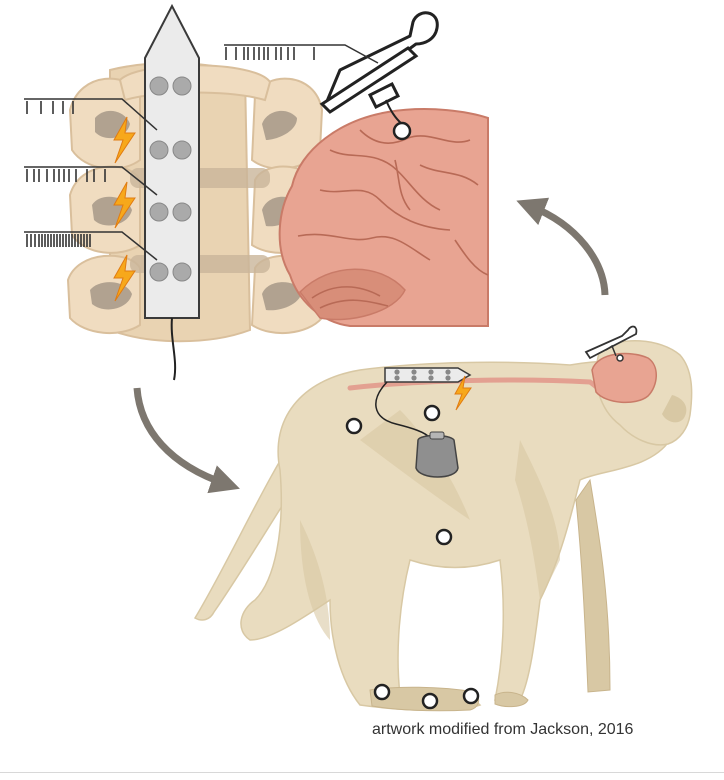 This screenshot has width=724, height=780. What do you see at coordinates (562, 246) in the screenshot?
I see `loop-arrow-up` at bounding box center [562, 246].